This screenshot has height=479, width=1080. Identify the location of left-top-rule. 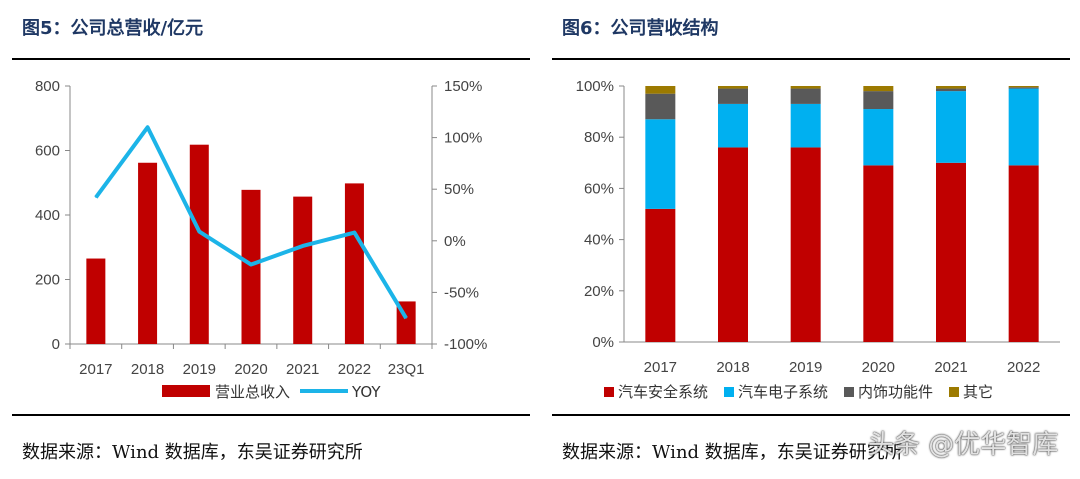
(271, 59).